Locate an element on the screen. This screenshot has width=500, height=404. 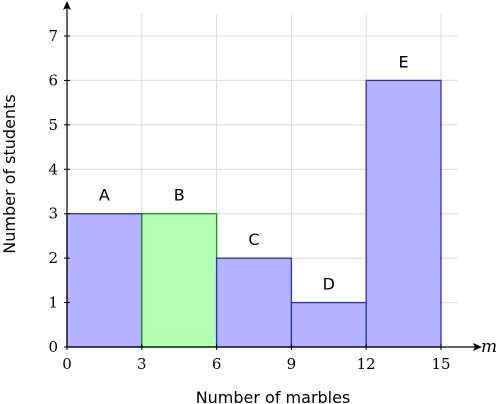
bar-D is located at coordinates (328, 324).